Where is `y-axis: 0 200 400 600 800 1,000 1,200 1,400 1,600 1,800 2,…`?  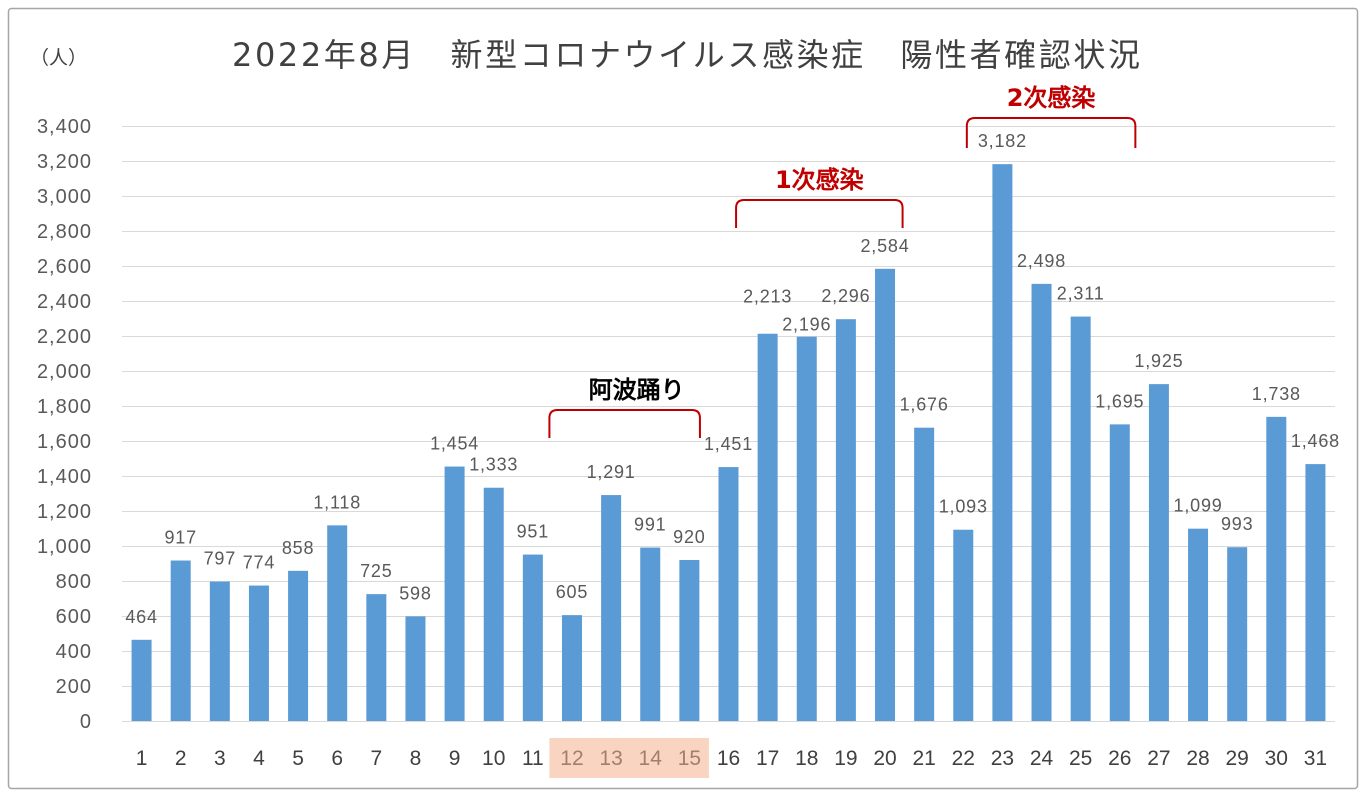 y-axis: 0 200 400 600 800 1,000 1,200 1,400 1,600 1,800 2,… is located at coordinates (64, 424).